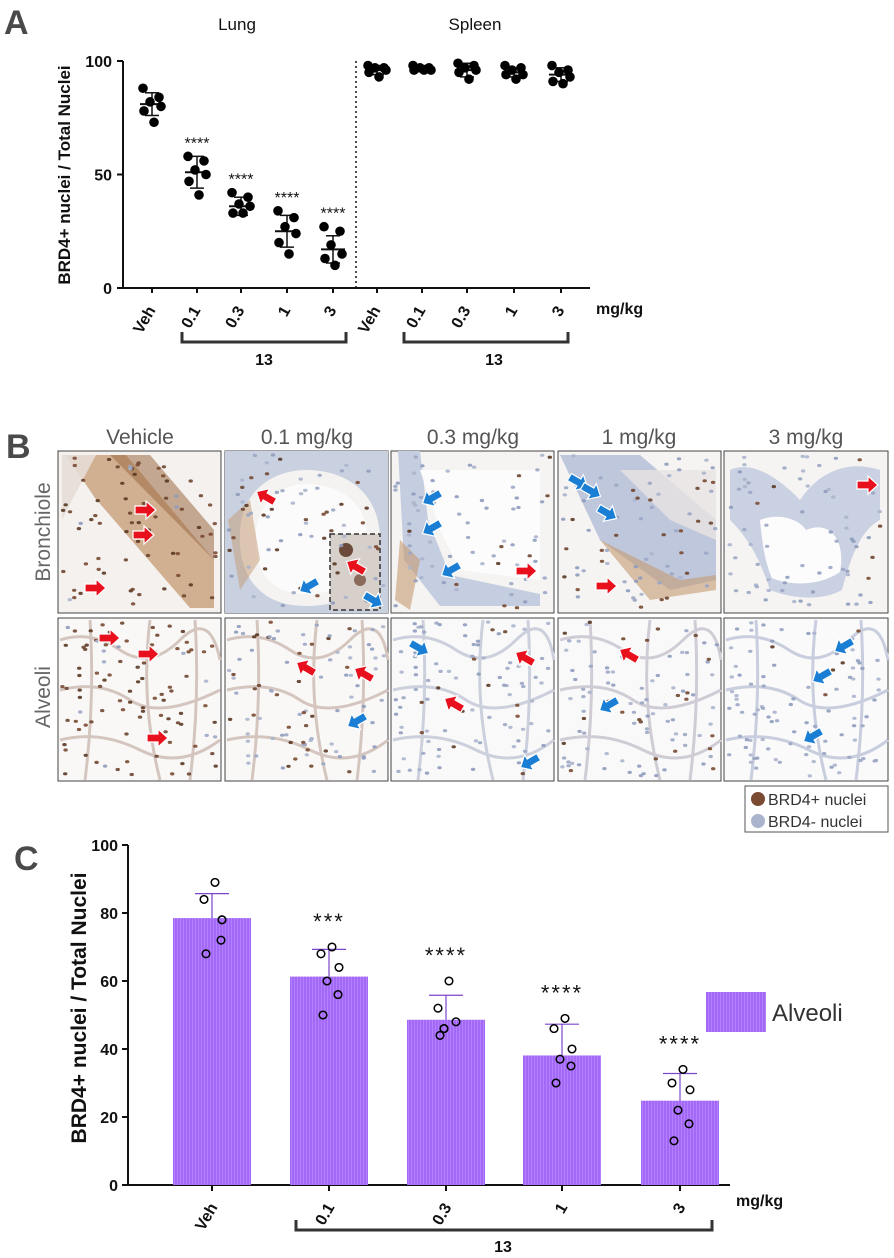 This screenshot has height=1258, width=894. Describe the element at coordinates (197, 143) in the screenshot. I see `panel-a-lung-significance-0.1: ****` at that location.